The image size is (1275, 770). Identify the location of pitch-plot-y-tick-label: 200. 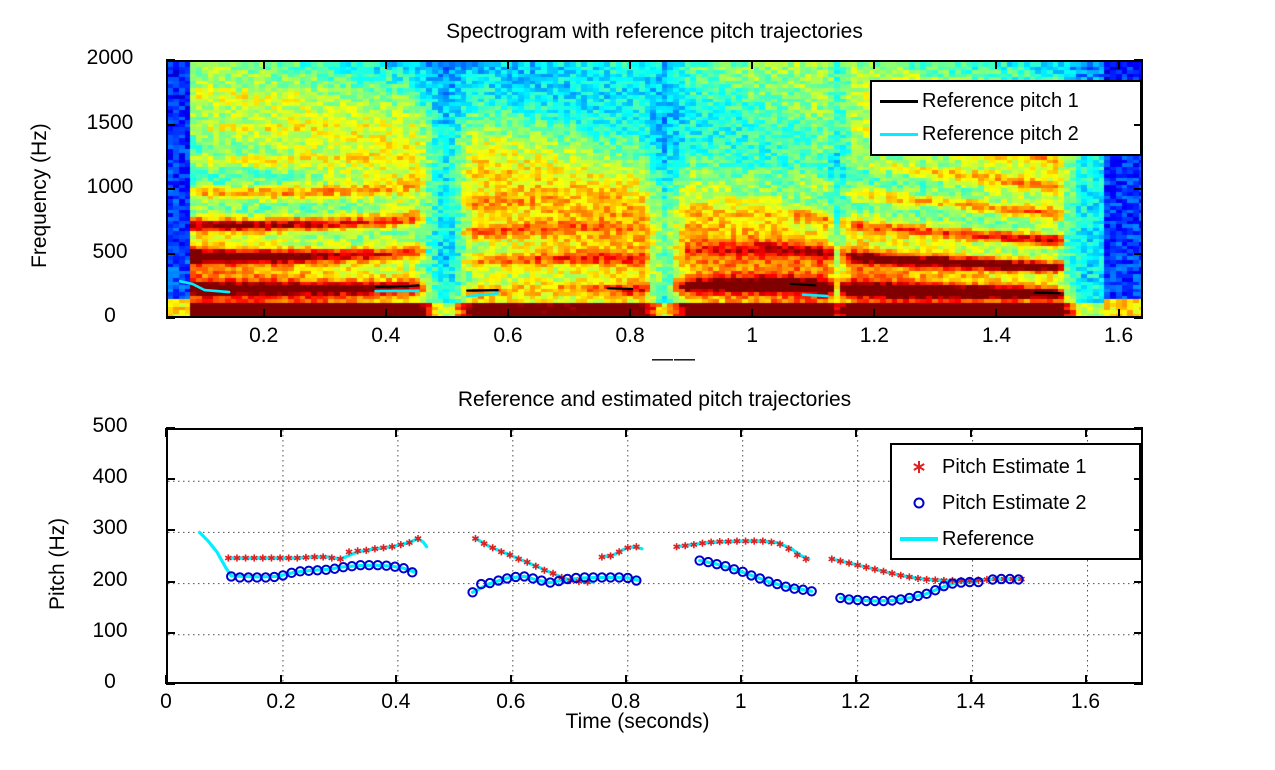
(110, 579).